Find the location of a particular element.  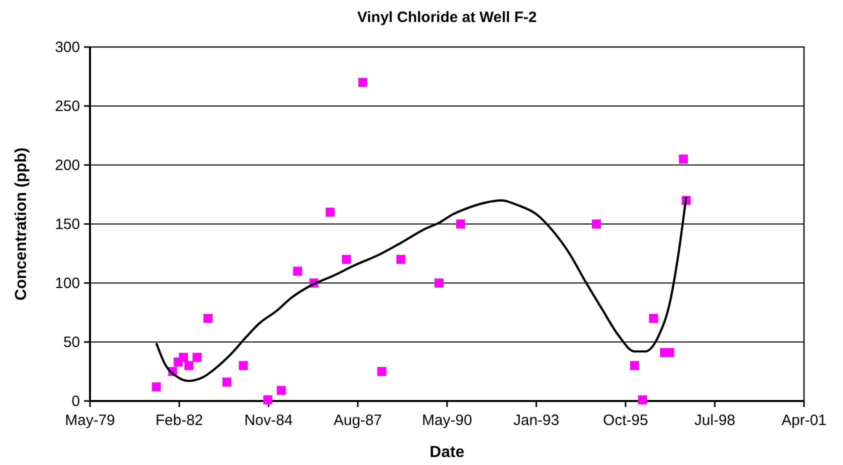

y-tick-label: 200 is located at coordinates (67, 165).